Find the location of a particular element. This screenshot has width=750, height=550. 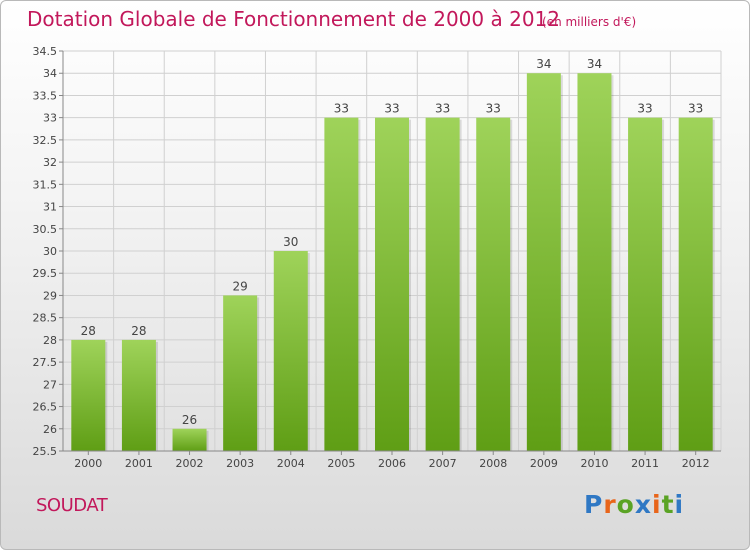

proxiti-logo: Proxiti is located at coordinates (634, 504).